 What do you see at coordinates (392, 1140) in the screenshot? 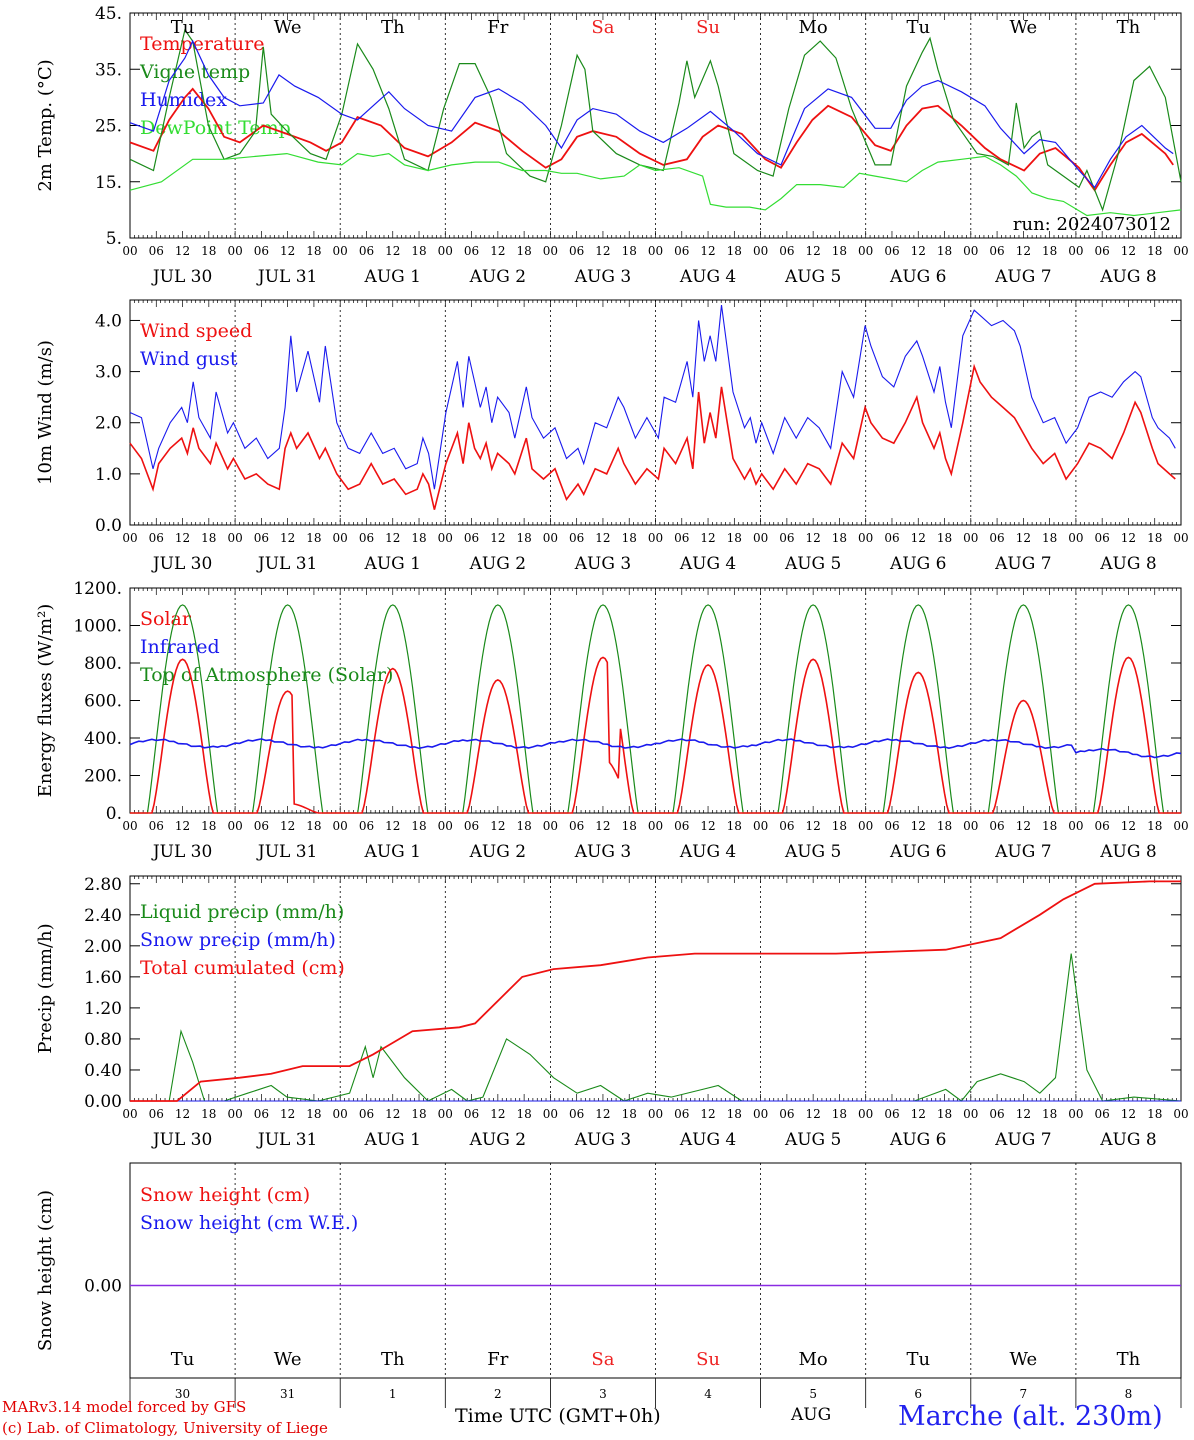
I see `date-label: AUG 1` at bounding box center [392, 1140].